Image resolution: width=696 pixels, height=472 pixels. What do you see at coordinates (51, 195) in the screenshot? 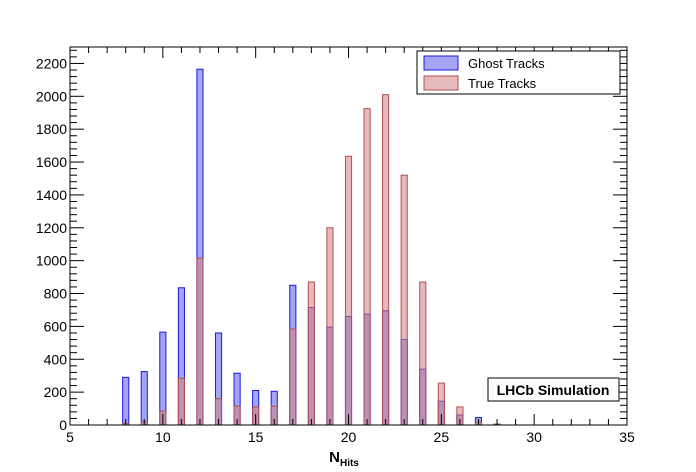
I see `y-tick-label-1400: 1400` at bounding box center [51, 195].